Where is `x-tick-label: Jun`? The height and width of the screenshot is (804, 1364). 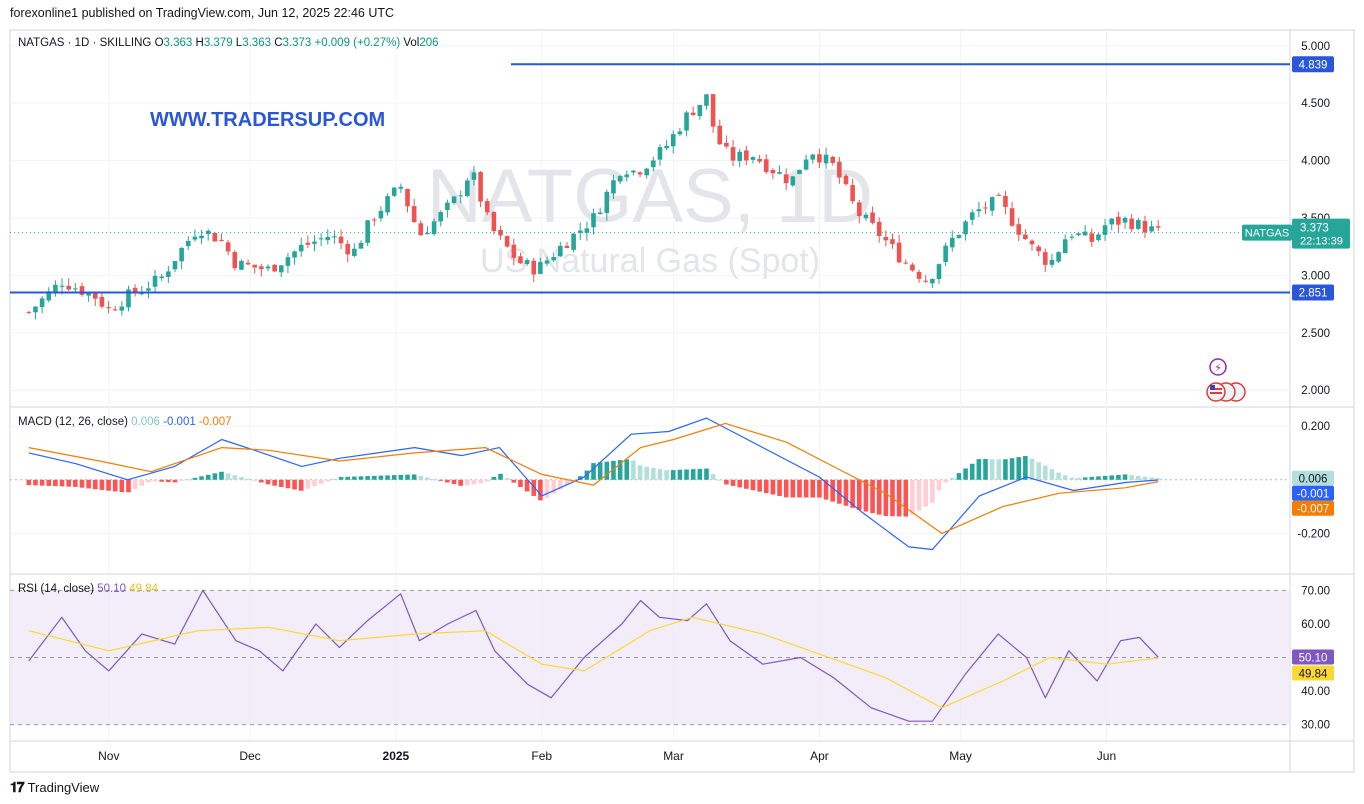 x-tick-label: Jun is located at coordinates (1106, 756).